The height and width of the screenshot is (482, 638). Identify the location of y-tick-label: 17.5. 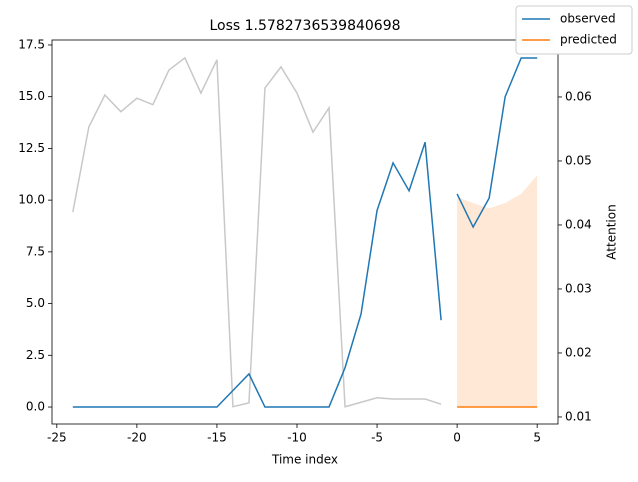
(31, 44).